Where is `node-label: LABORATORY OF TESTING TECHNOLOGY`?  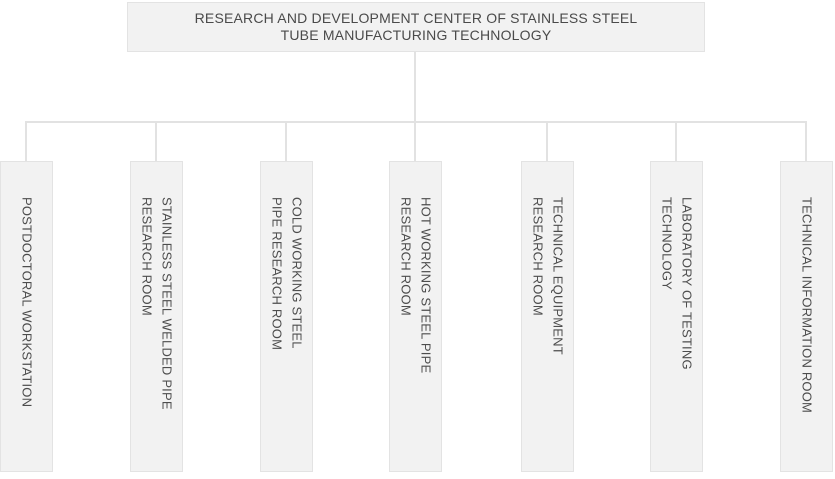 node-label: LABORATORY OF TESTING TECHNOLOGY is located at coordinates (677, 283).